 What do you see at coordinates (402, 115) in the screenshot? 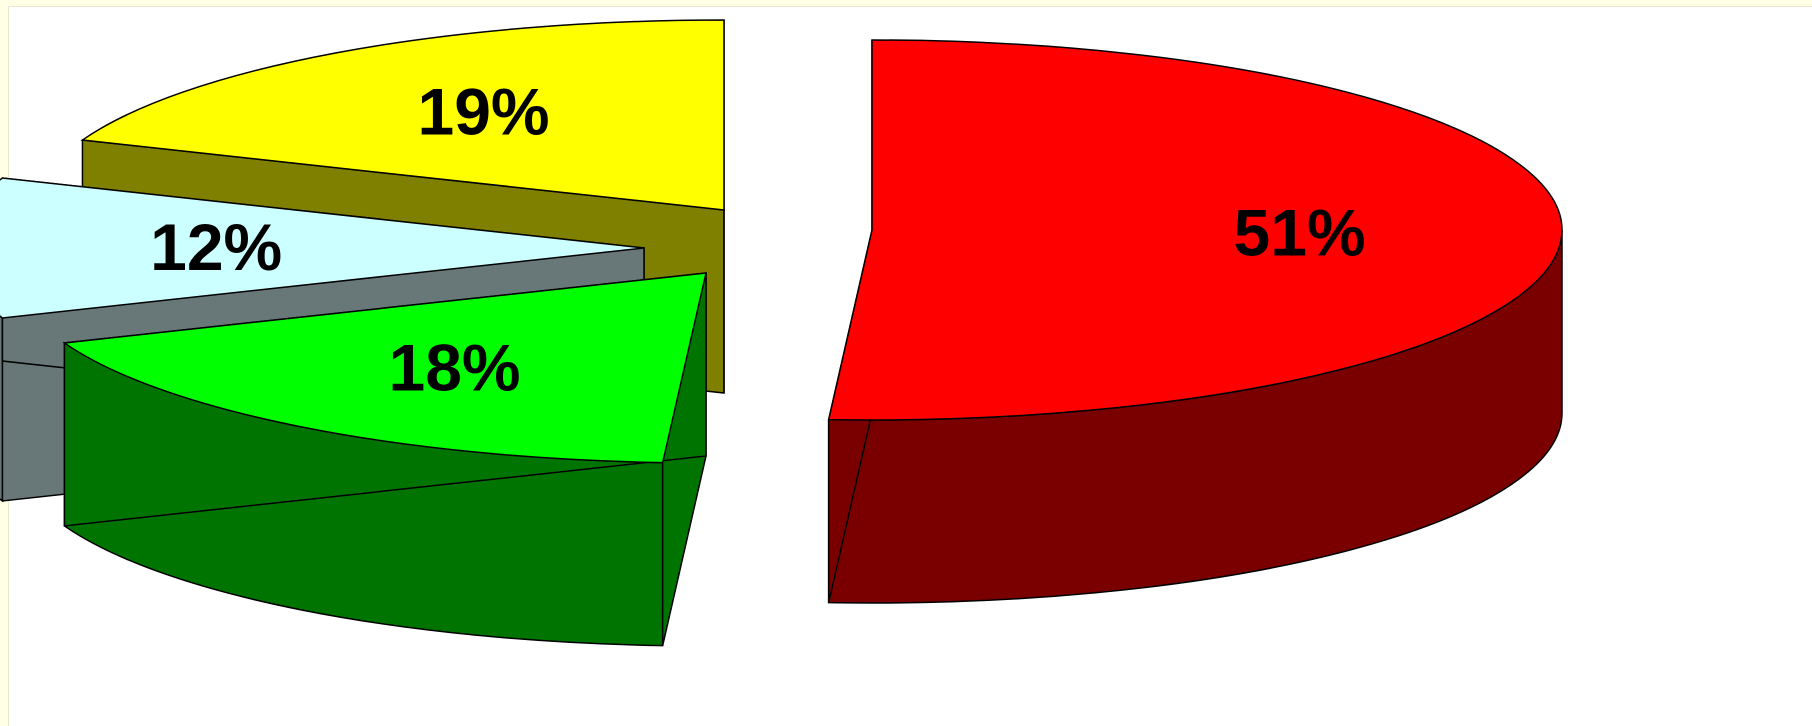
I see `slice-19-top` at bounding box center [402, 115].